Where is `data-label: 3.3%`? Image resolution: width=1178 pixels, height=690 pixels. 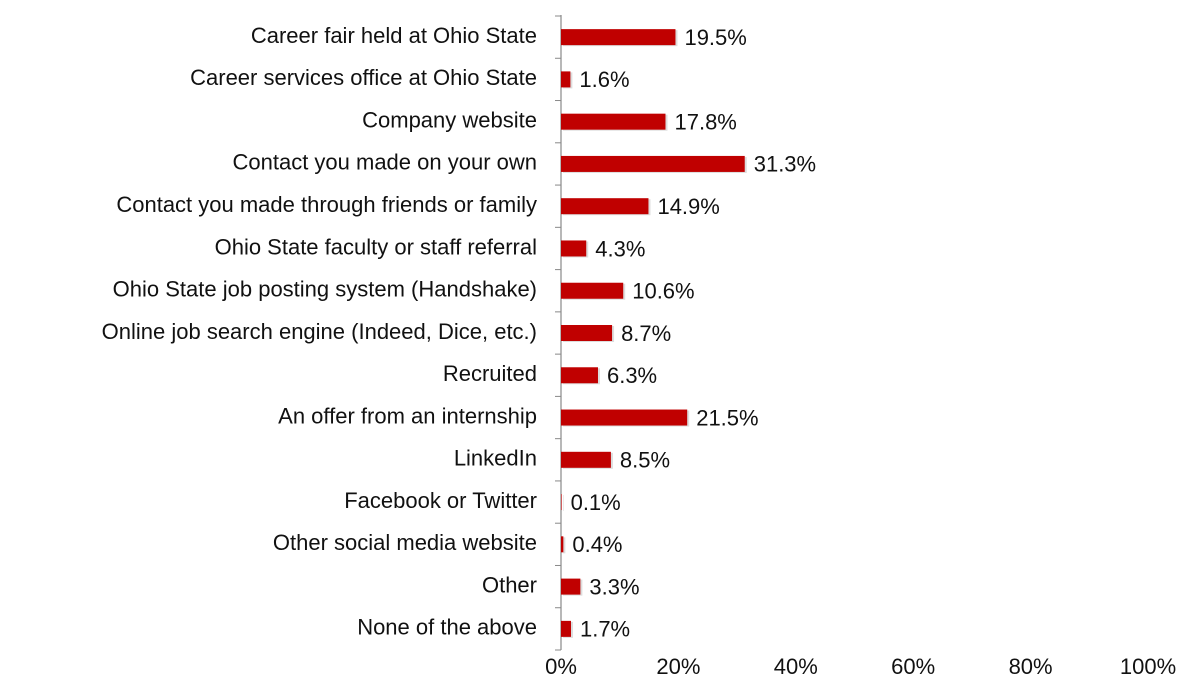 data-label: 3.3% is located at coordinates (614, 586).